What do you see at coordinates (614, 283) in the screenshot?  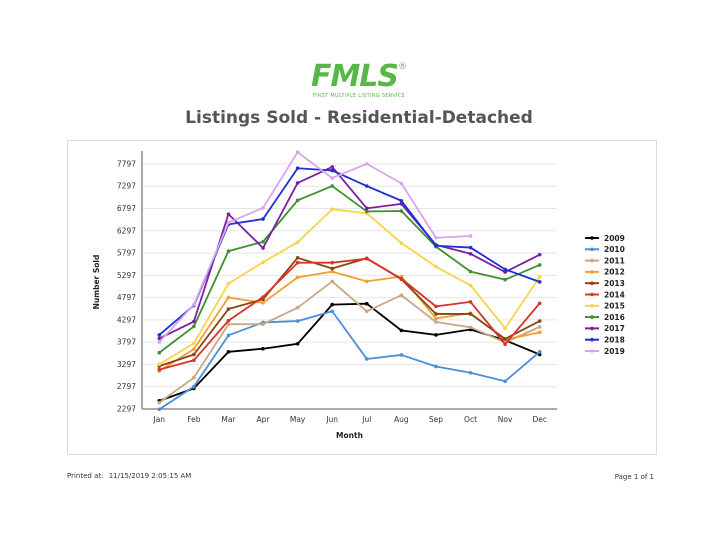 I see `legend-label-2013: 2013` at bounding box center [614, 283].